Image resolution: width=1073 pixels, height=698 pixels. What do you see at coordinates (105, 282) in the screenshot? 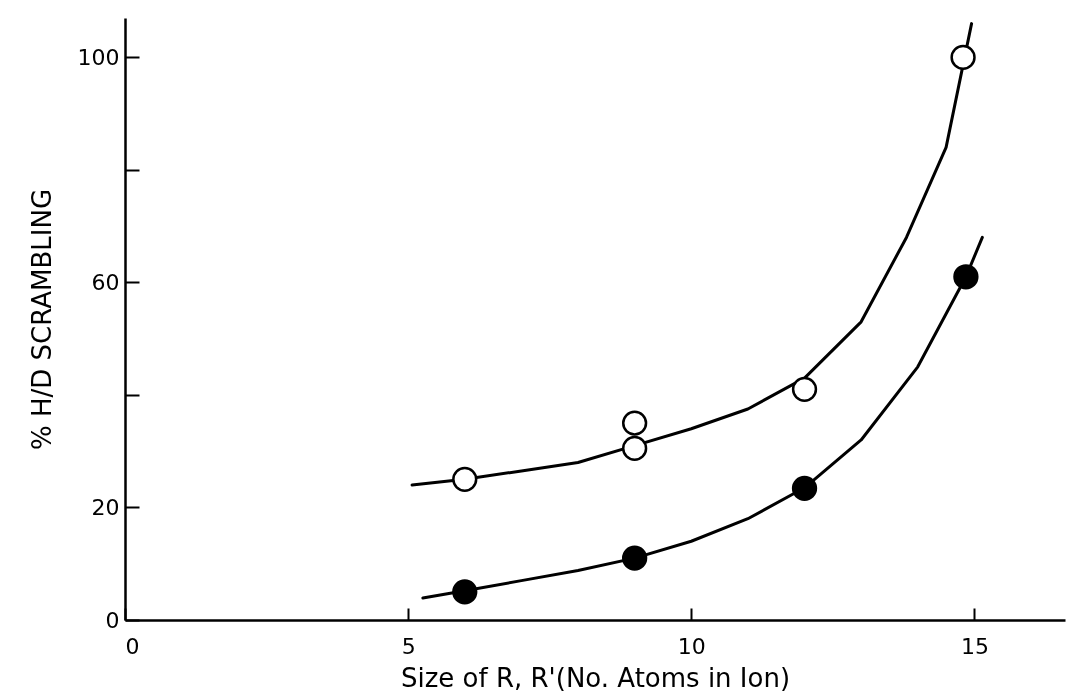
I see `y-tick-label: 60` at bounding box center [105, 282].